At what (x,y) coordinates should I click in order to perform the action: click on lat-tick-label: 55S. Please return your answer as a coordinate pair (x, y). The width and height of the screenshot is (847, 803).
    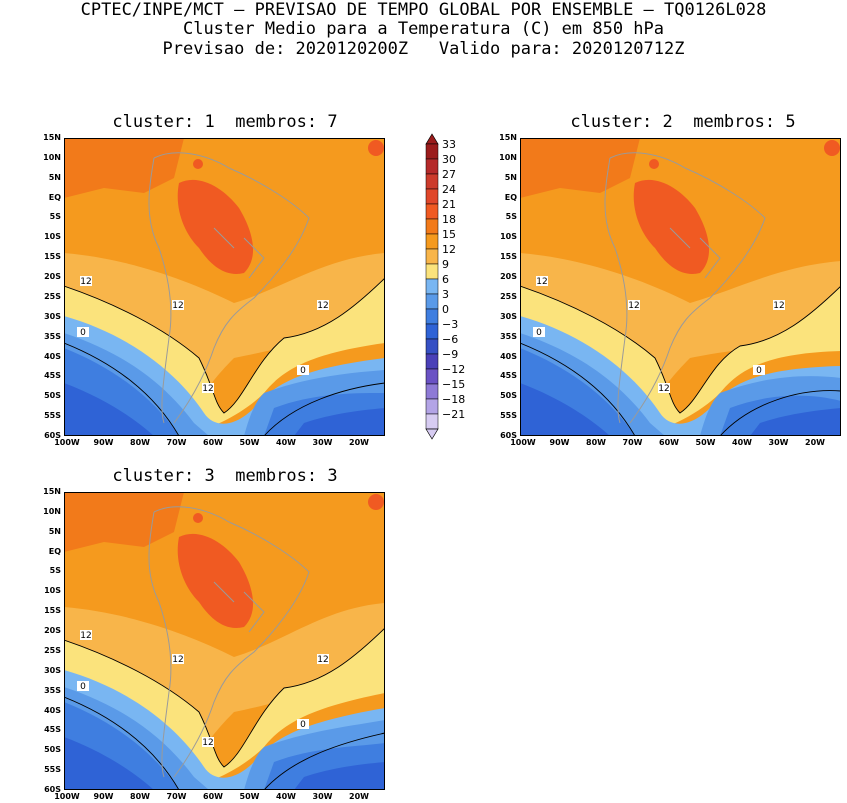
    Looking at the image, I should click on (52, 770).